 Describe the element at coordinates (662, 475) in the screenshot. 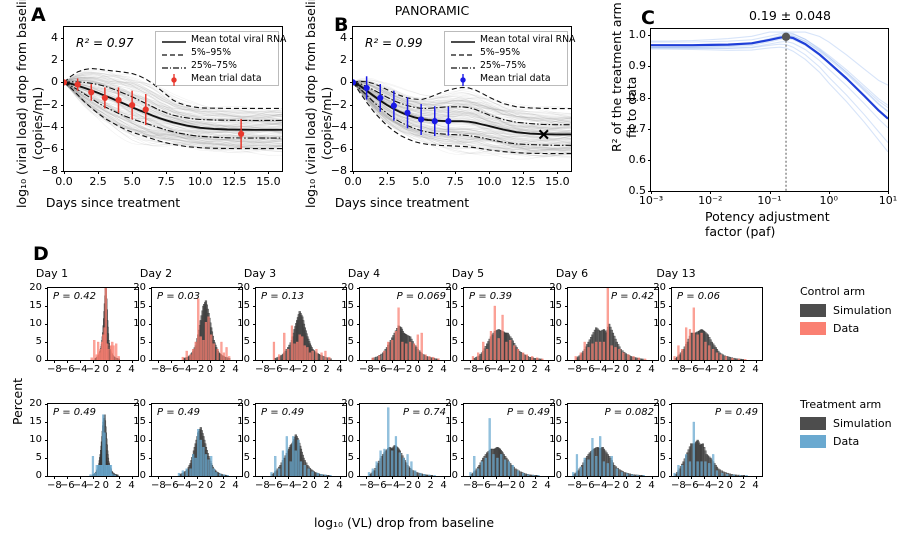

I see `panel-d-ytick-1-6-4: 0` at that location.